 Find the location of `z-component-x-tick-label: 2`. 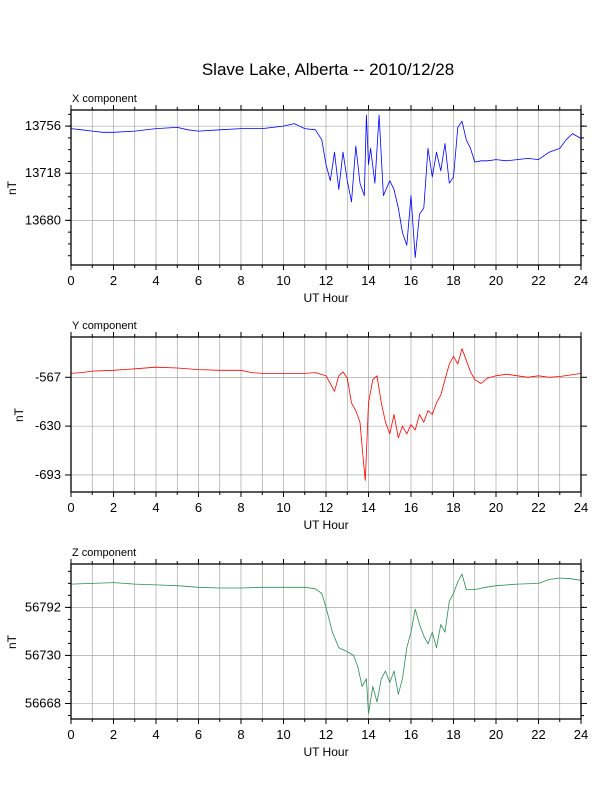

z-component-x-tick-label: 2 is located at coordinates (113, 734).